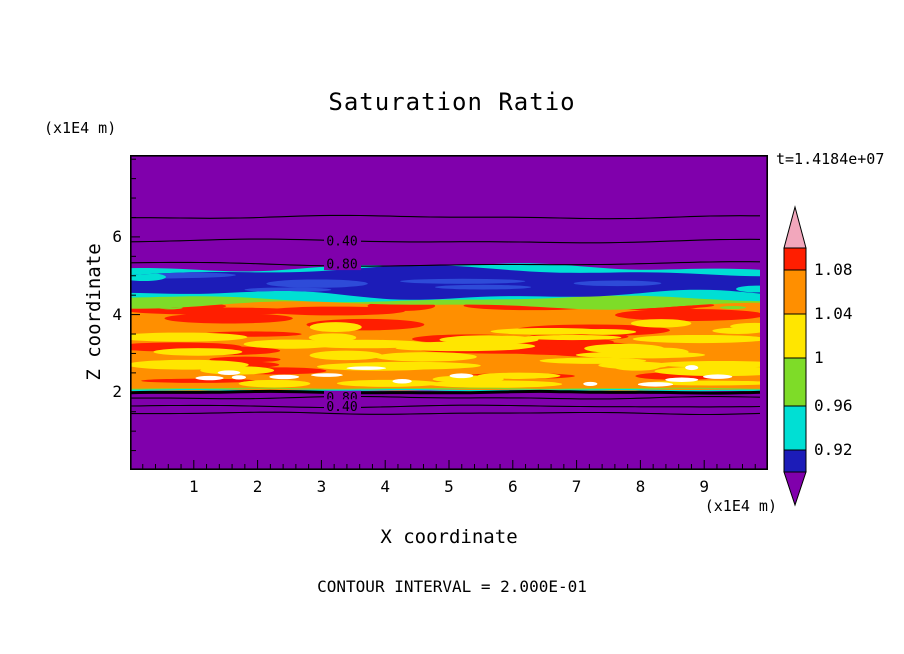 This screenshot has width=904, height=654. What do you see at coordinates (819, 357) in the screenshot?
I see `colorbar-tick-label: 1` at bounding box center [819, 357].